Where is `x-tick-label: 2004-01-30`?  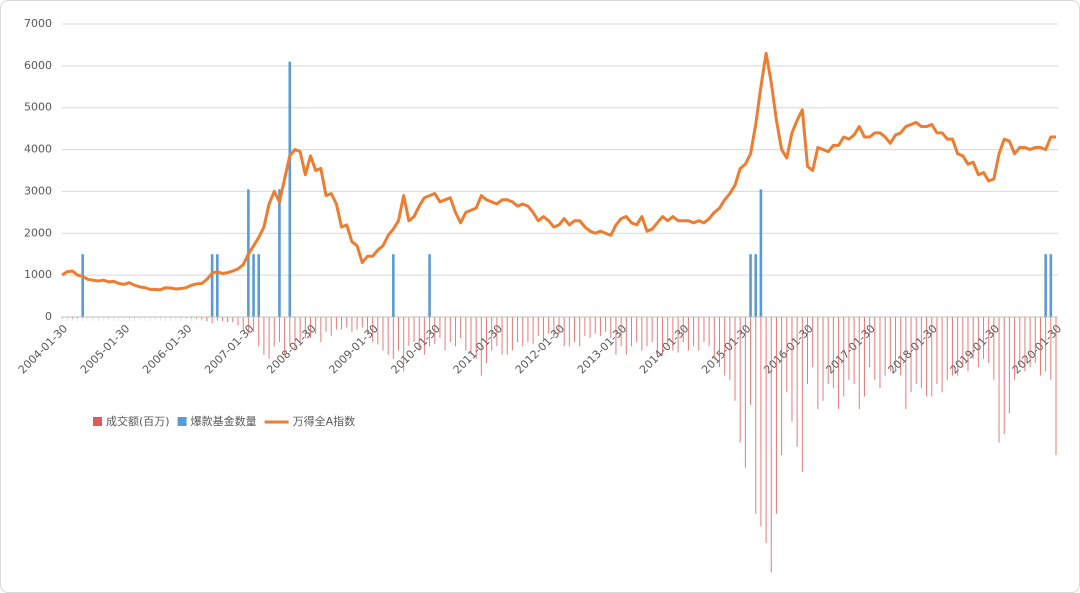 x-tick-label: 2004-01-30 is located at coordinates (43, 349).